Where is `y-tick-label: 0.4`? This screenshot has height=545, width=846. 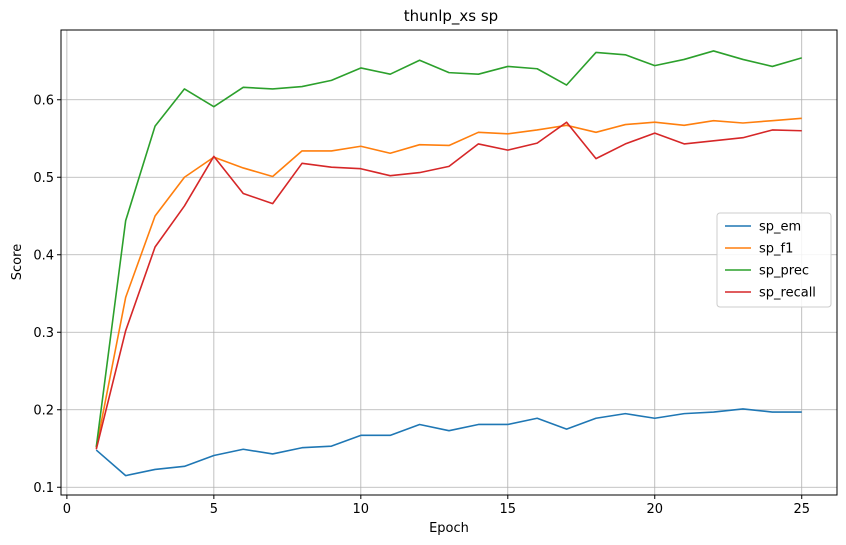 y-tick-label: 0.4 is located at coordinates (43, 255).